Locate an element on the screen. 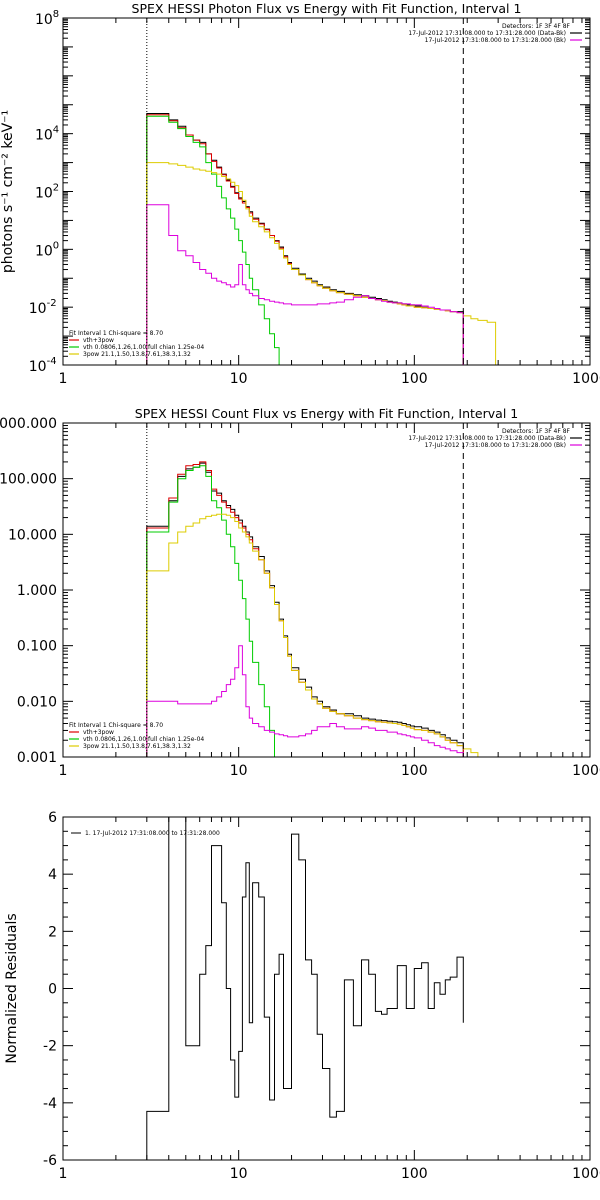 Image resolution: width=600 pixels, height=1200 pixels. svg-text: 0 is located at coordinates (56, 245).